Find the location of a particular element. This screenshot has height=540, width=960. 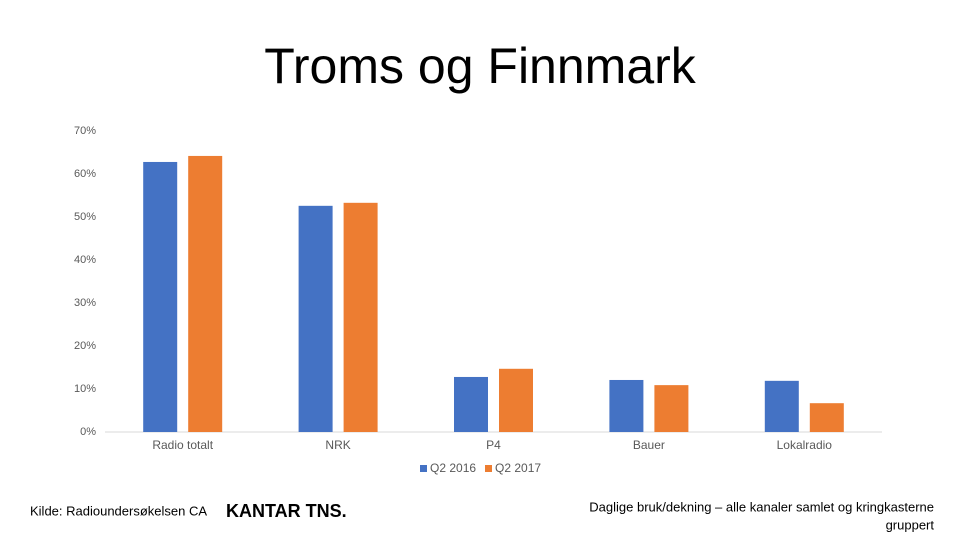

y-tick-label: 70% is located at coordinates (85, 131).